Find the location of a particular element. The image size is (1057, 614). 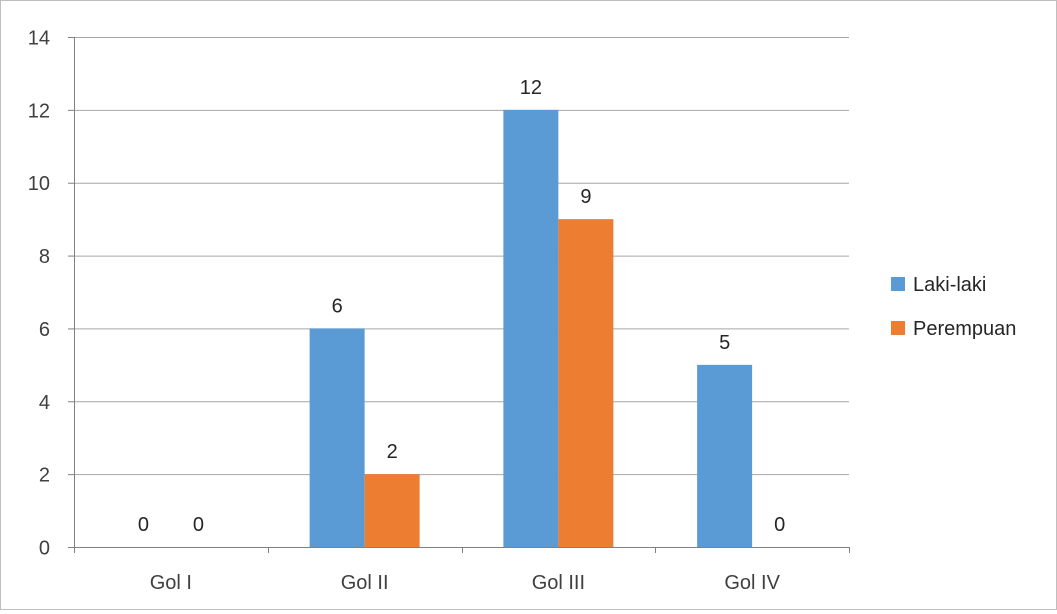

y-tick-label: 2 is located at coordinates (44, 476).